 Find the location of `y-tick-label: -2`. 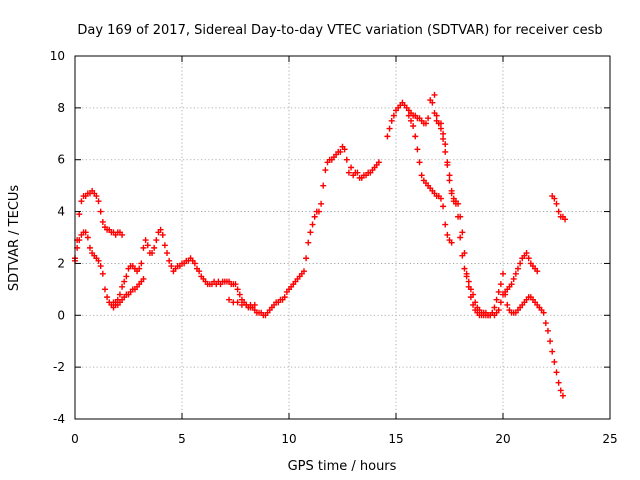

y-tick-label: -2 is located at coordinates (59, 367).